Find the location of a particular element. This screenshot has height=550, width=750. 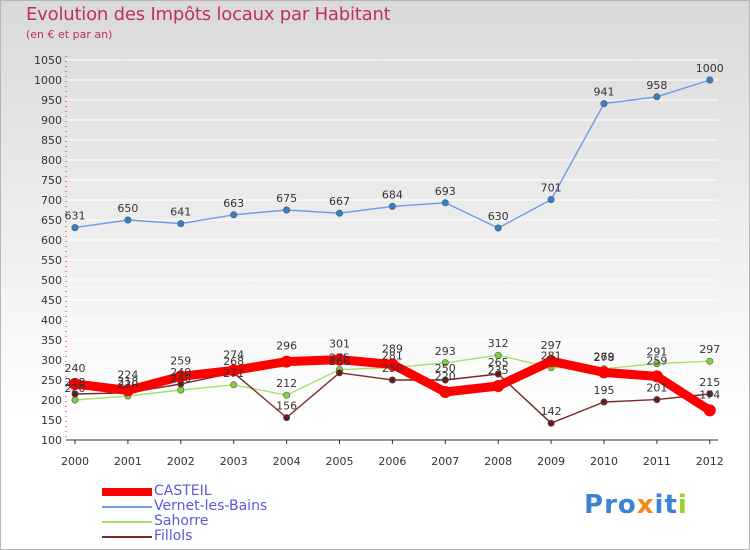

x-tick-label: 2012 is located at coordinates (710, 461).